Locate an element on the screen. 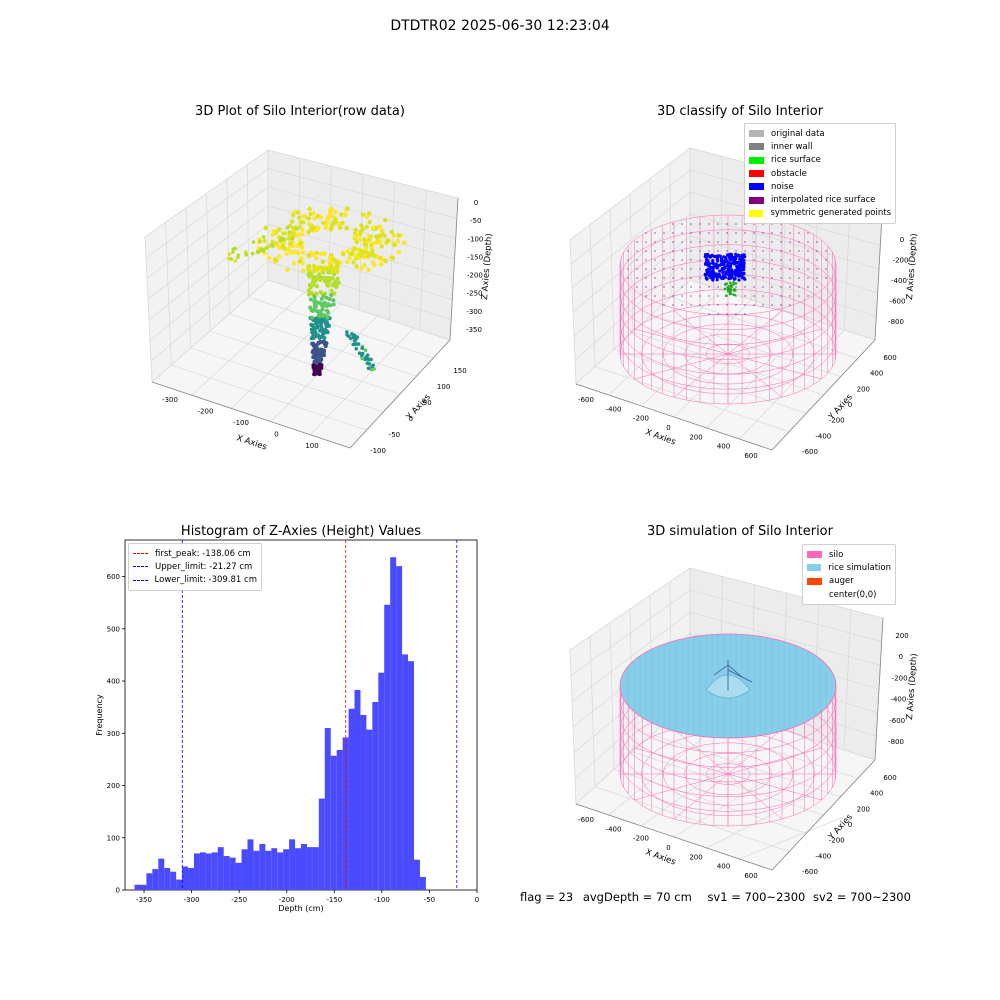  classify-z-tick: 0 is located at coordinates (902, 240).